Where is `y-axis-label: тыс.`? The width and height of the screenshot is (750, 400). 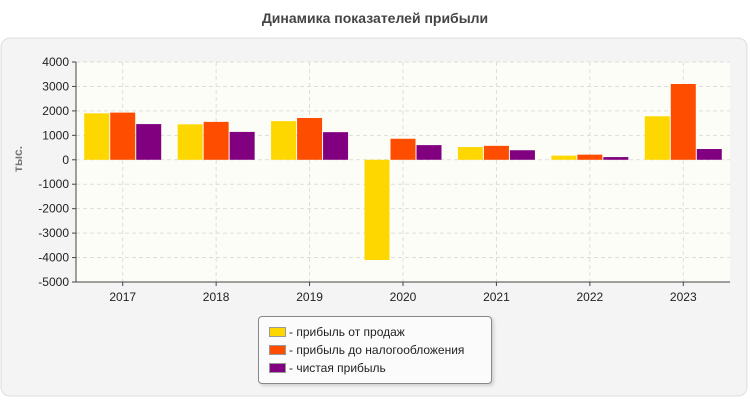
y-axis-label: тыс. is located at coordinates (18, 159).